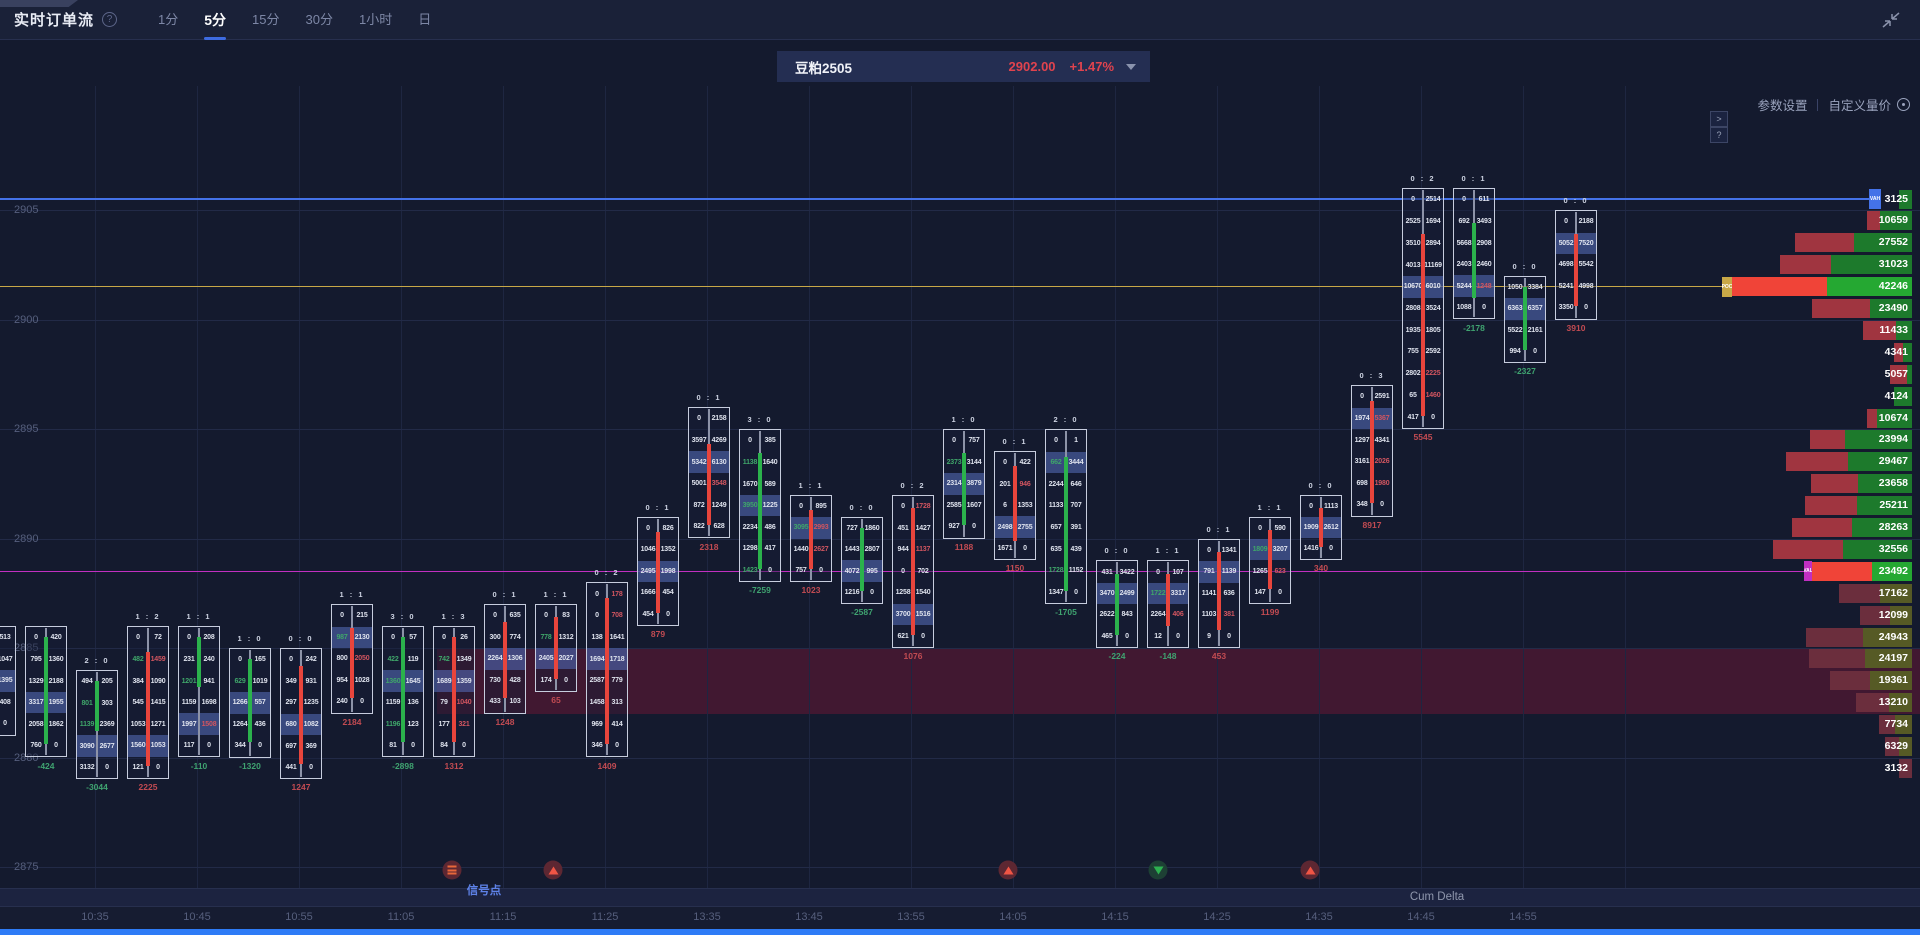  What do you see at coordinates (1566, 243) in the screenshot?
I see `bid-cell: 5052` at bounding box center [1566, 243].